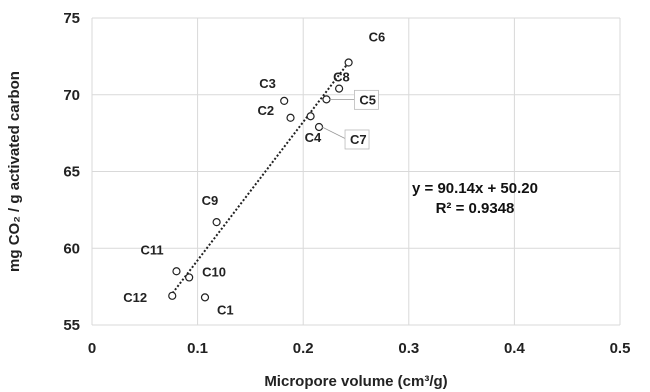 Image resolution: width=650 pixels, height=392 pixels. I want to click on x-tick-label: 0.2, so click(303, 348).